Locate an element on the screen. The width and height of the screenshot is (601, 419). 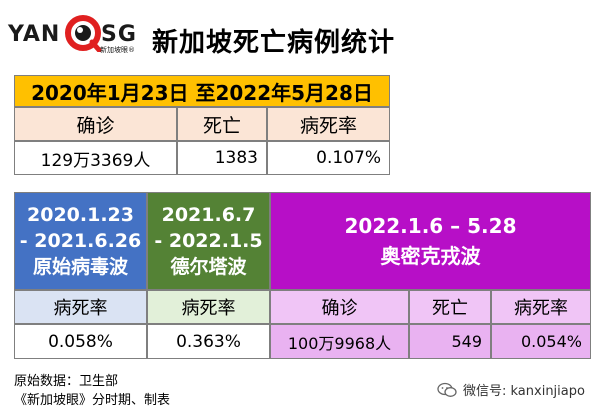
logo-text-sg: SG is located at coordinates (119, 34).